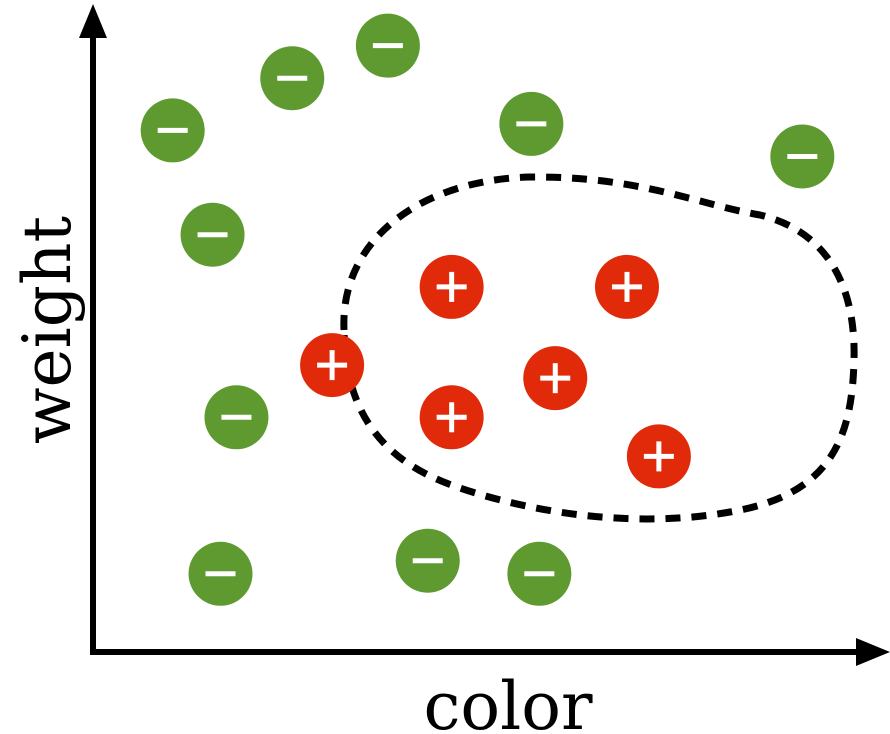  I want to click on y-axis-arrowhead, so click(93, 21).